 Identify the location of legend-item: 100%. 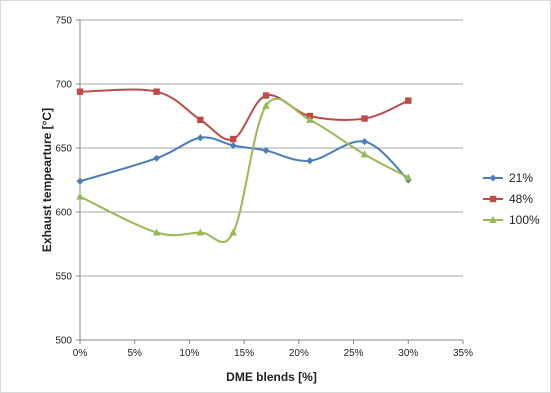
(511, 220).